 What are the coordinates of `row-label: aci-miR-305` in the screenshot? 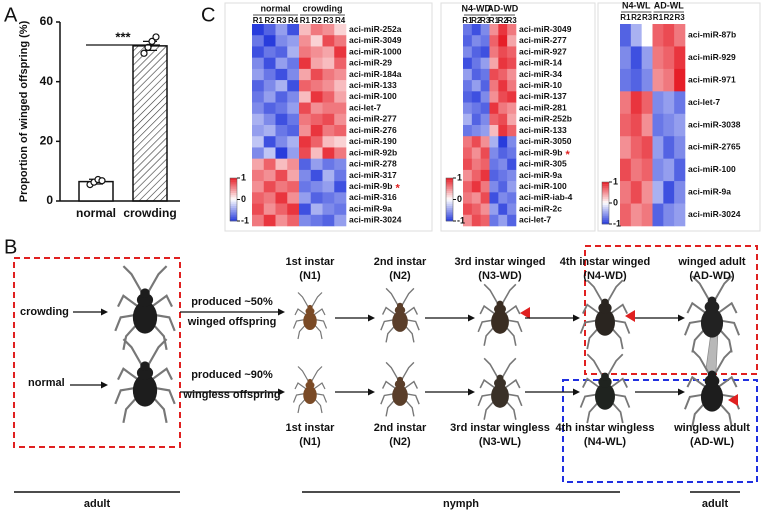 It's located at (543, 164).